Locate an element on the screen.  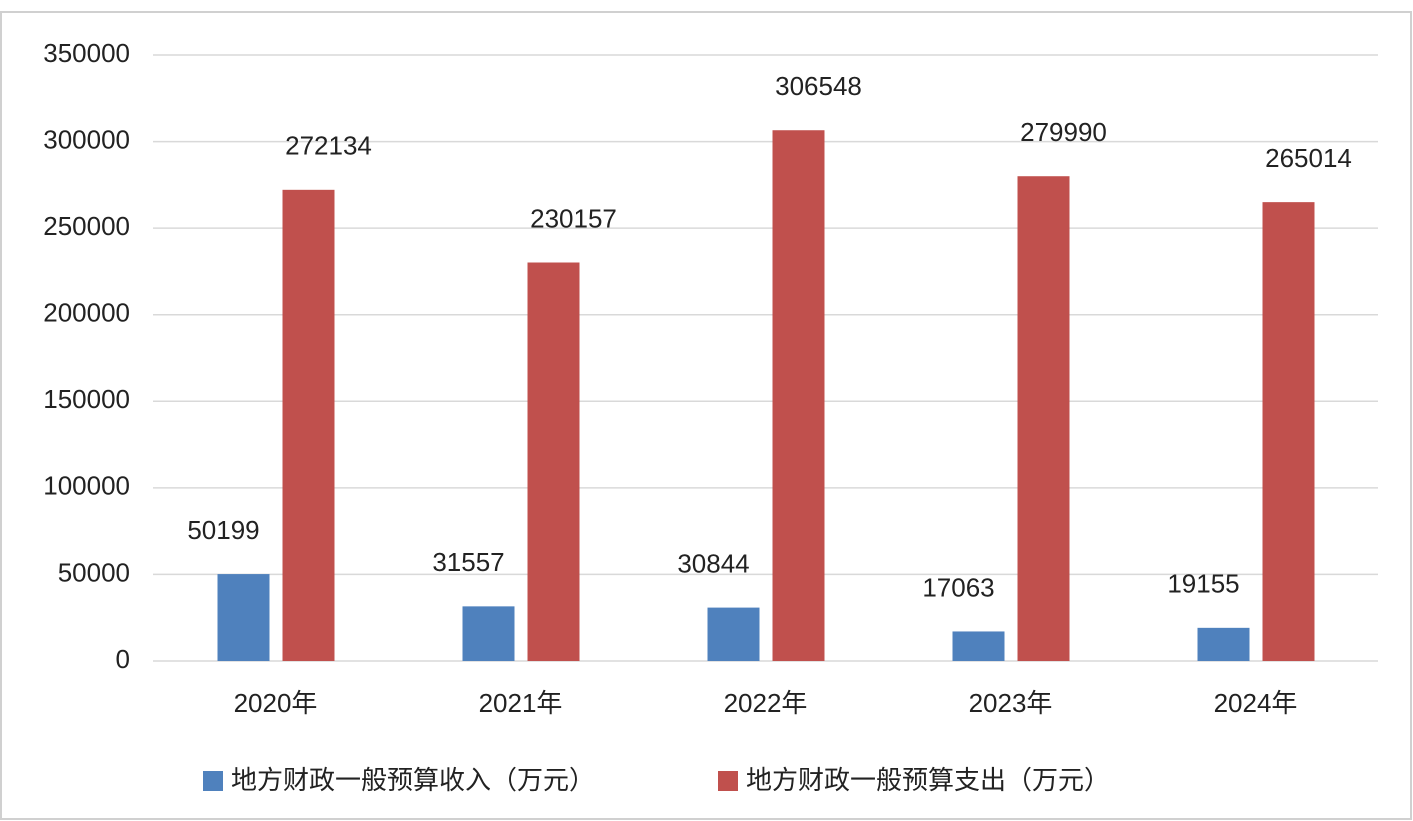
y-tick-label: 100000 is located at coordinates (86, 486).